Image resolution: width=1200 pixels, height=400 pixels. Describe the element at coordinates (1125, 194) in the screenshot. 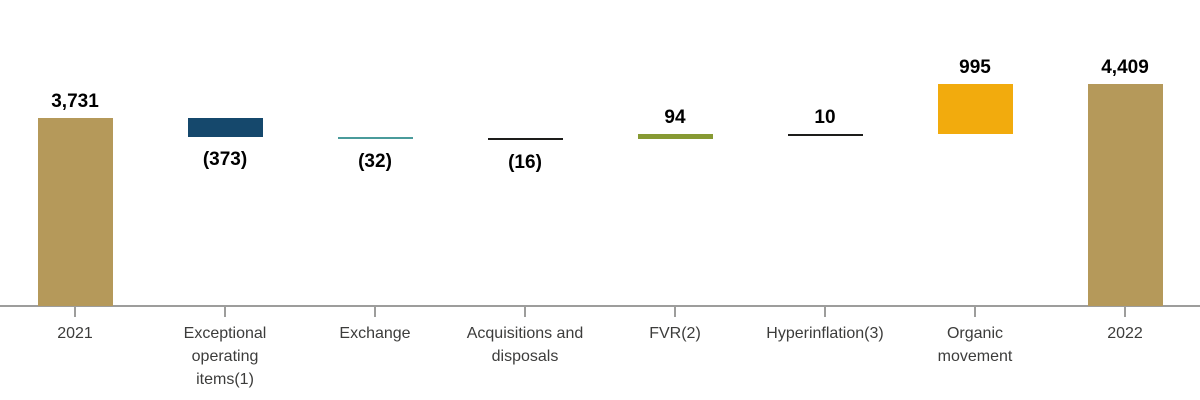

I see `bar-2022` at that location.